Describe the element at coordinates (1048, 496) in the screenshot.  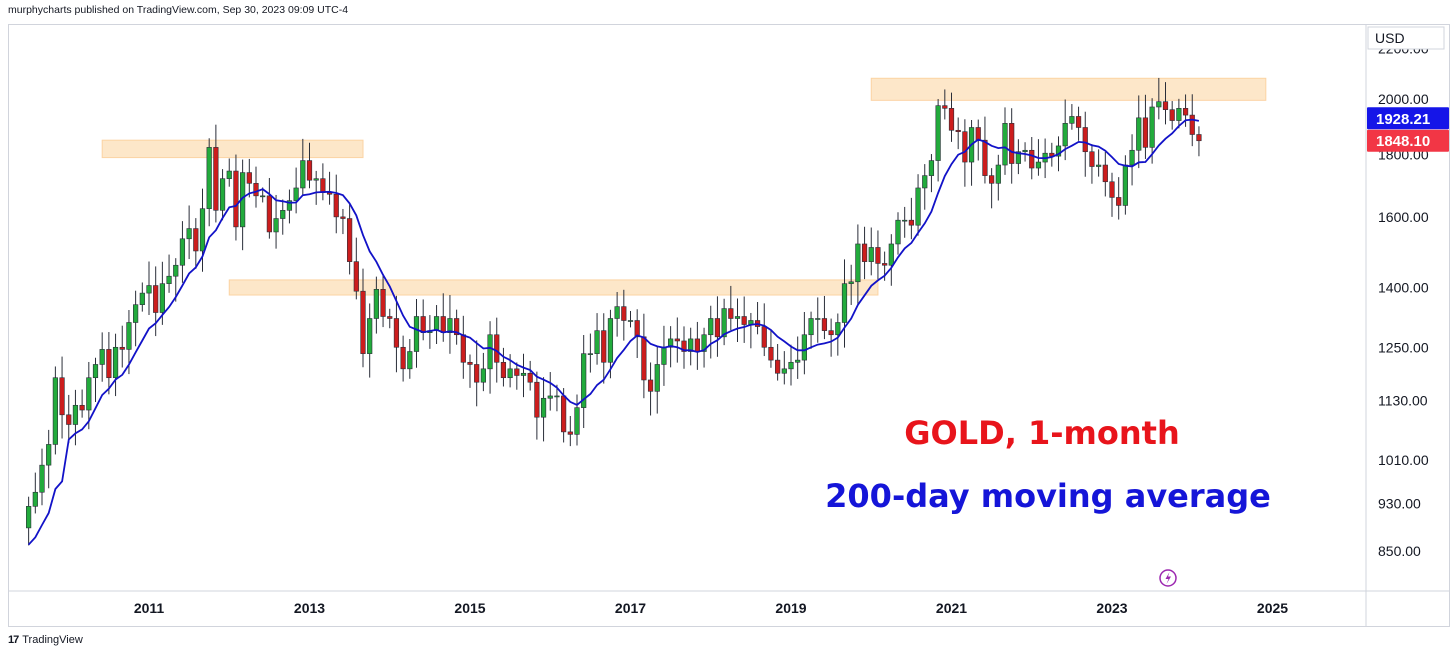
I see `chart-subtitle: 200-day moving average` at that location.